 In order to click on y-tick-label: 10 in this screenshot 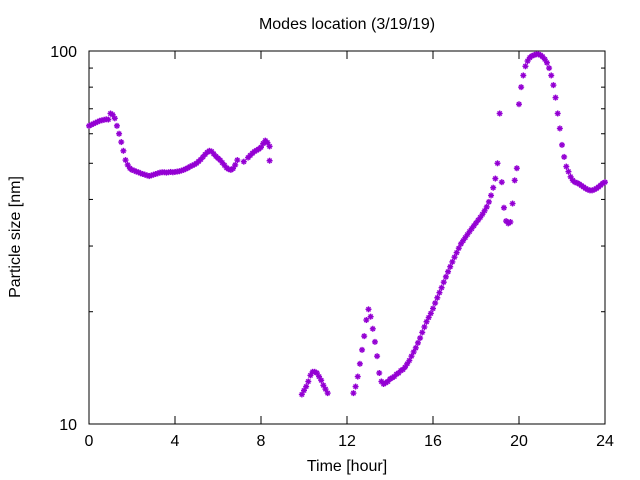, I will do `click(68, 425)`.